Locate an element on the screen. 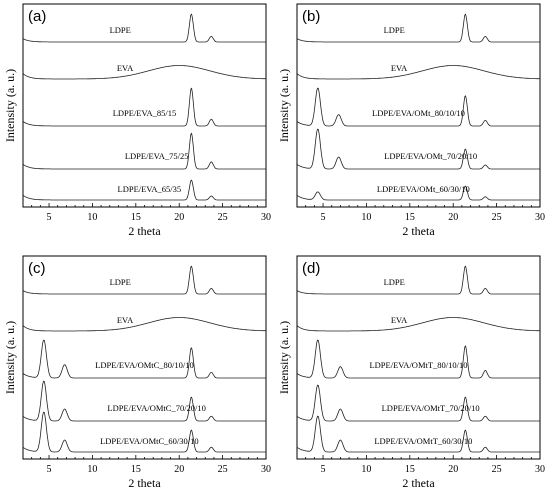 The width and height of the screenshot is (550, 488). series-label: LDPE/EVA_65/35 is located at coordinates (150, 189).